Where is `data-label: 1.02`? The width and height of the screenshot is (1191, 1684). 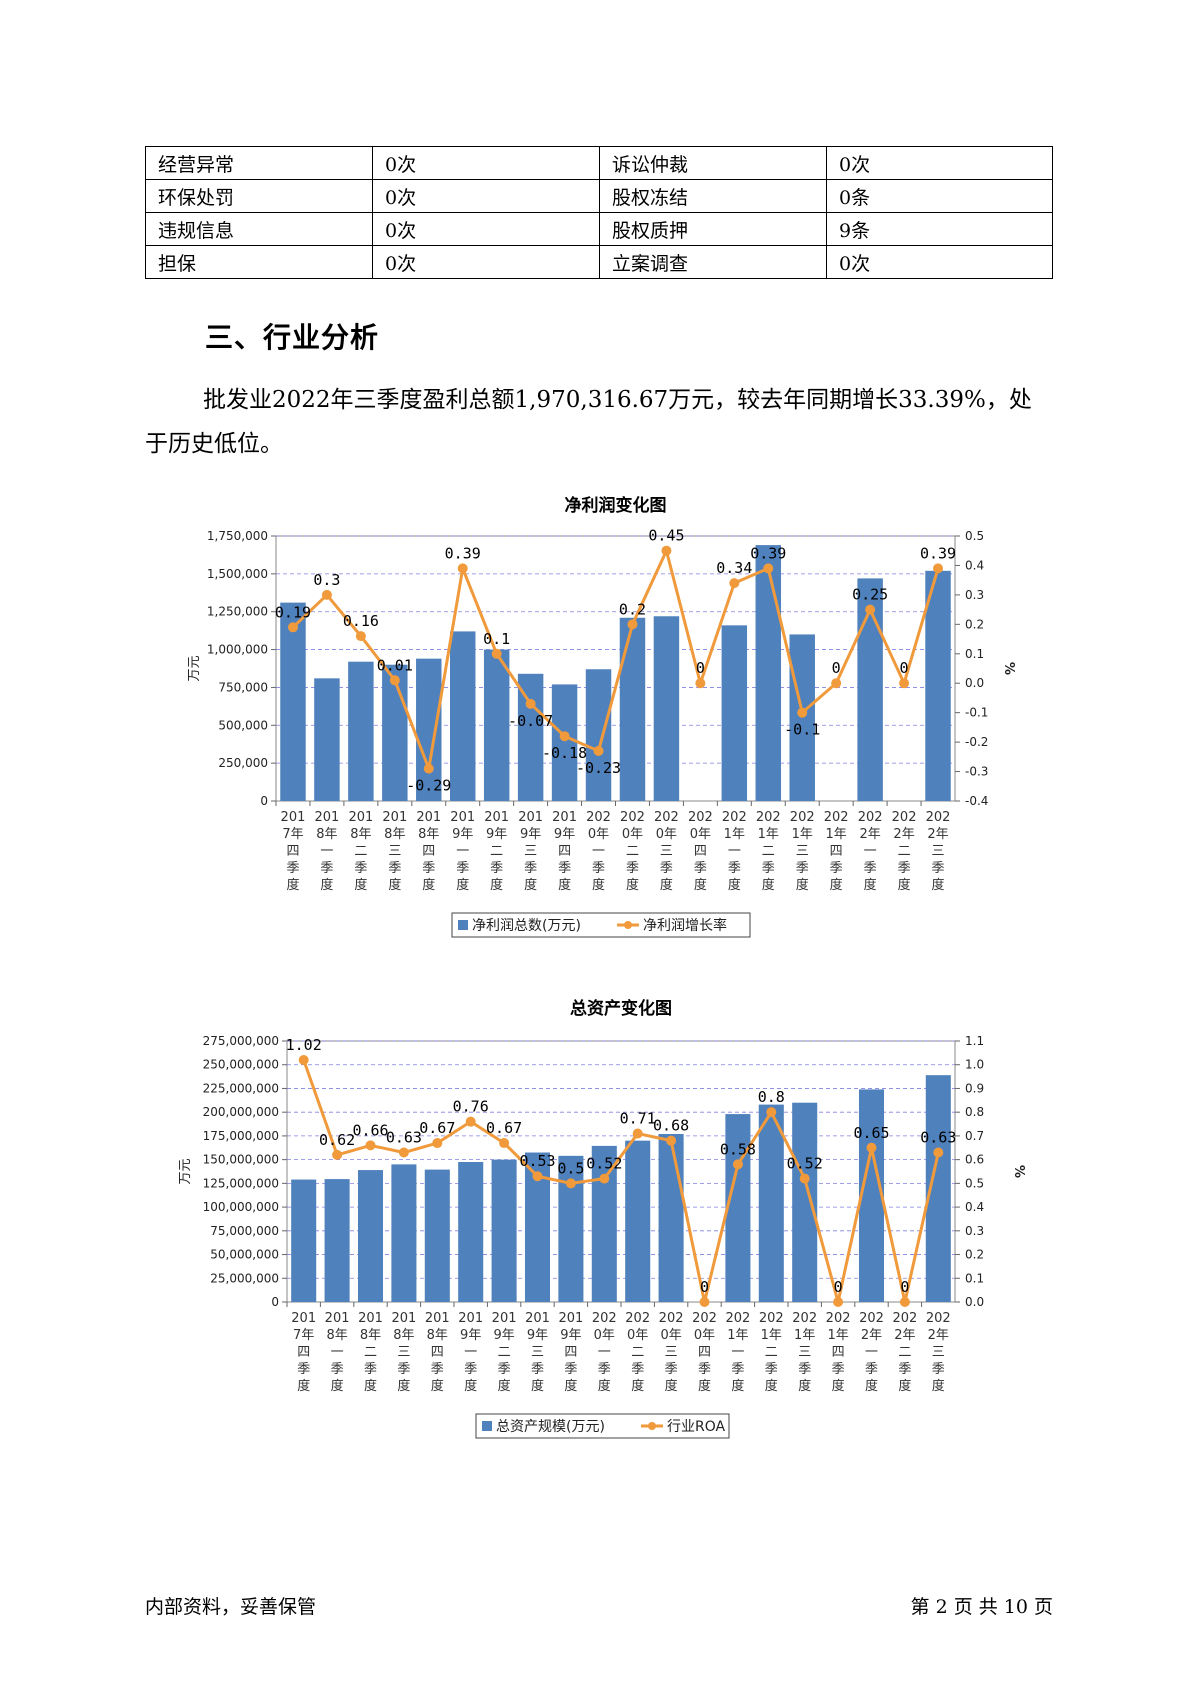
data-label: 1.02 is located at coordinates (304, 1045).